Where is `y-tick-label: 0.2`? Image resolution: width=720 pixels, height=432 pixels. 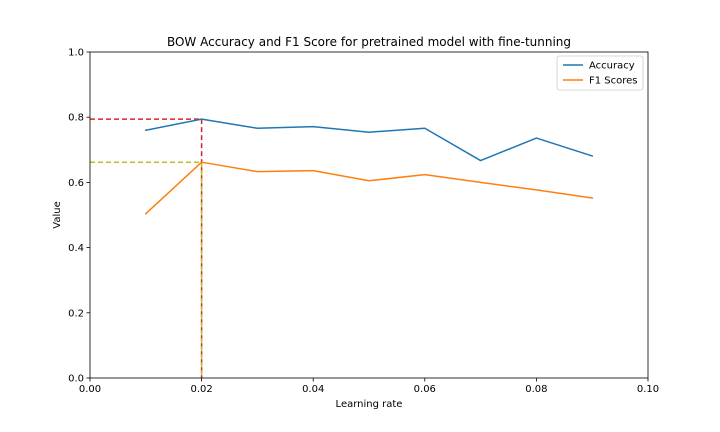 y-tick-label: 0.2 is located at coordinates (76, 313).